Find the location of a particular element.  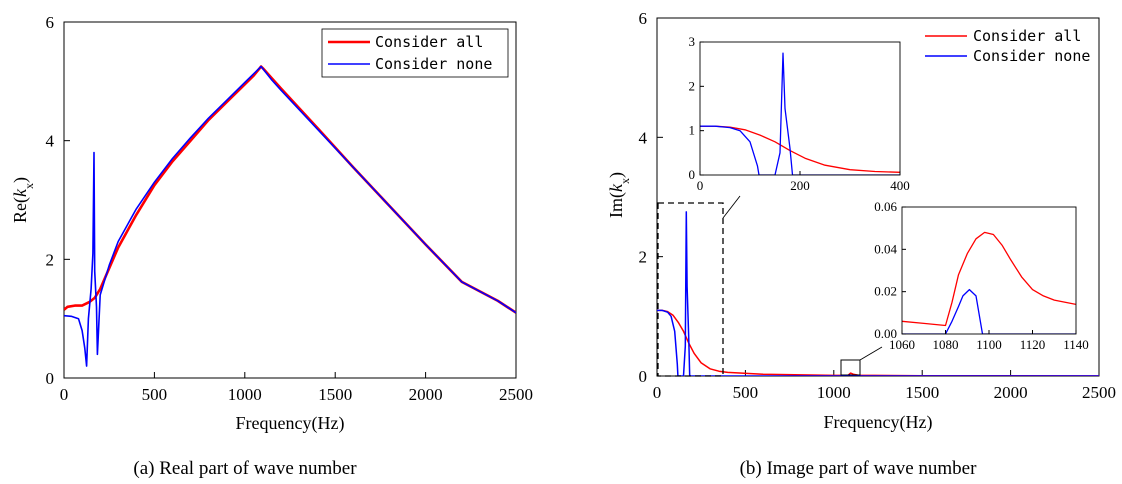

inset-high-xtick-label: 1080 is located at coordinates (946, 344).